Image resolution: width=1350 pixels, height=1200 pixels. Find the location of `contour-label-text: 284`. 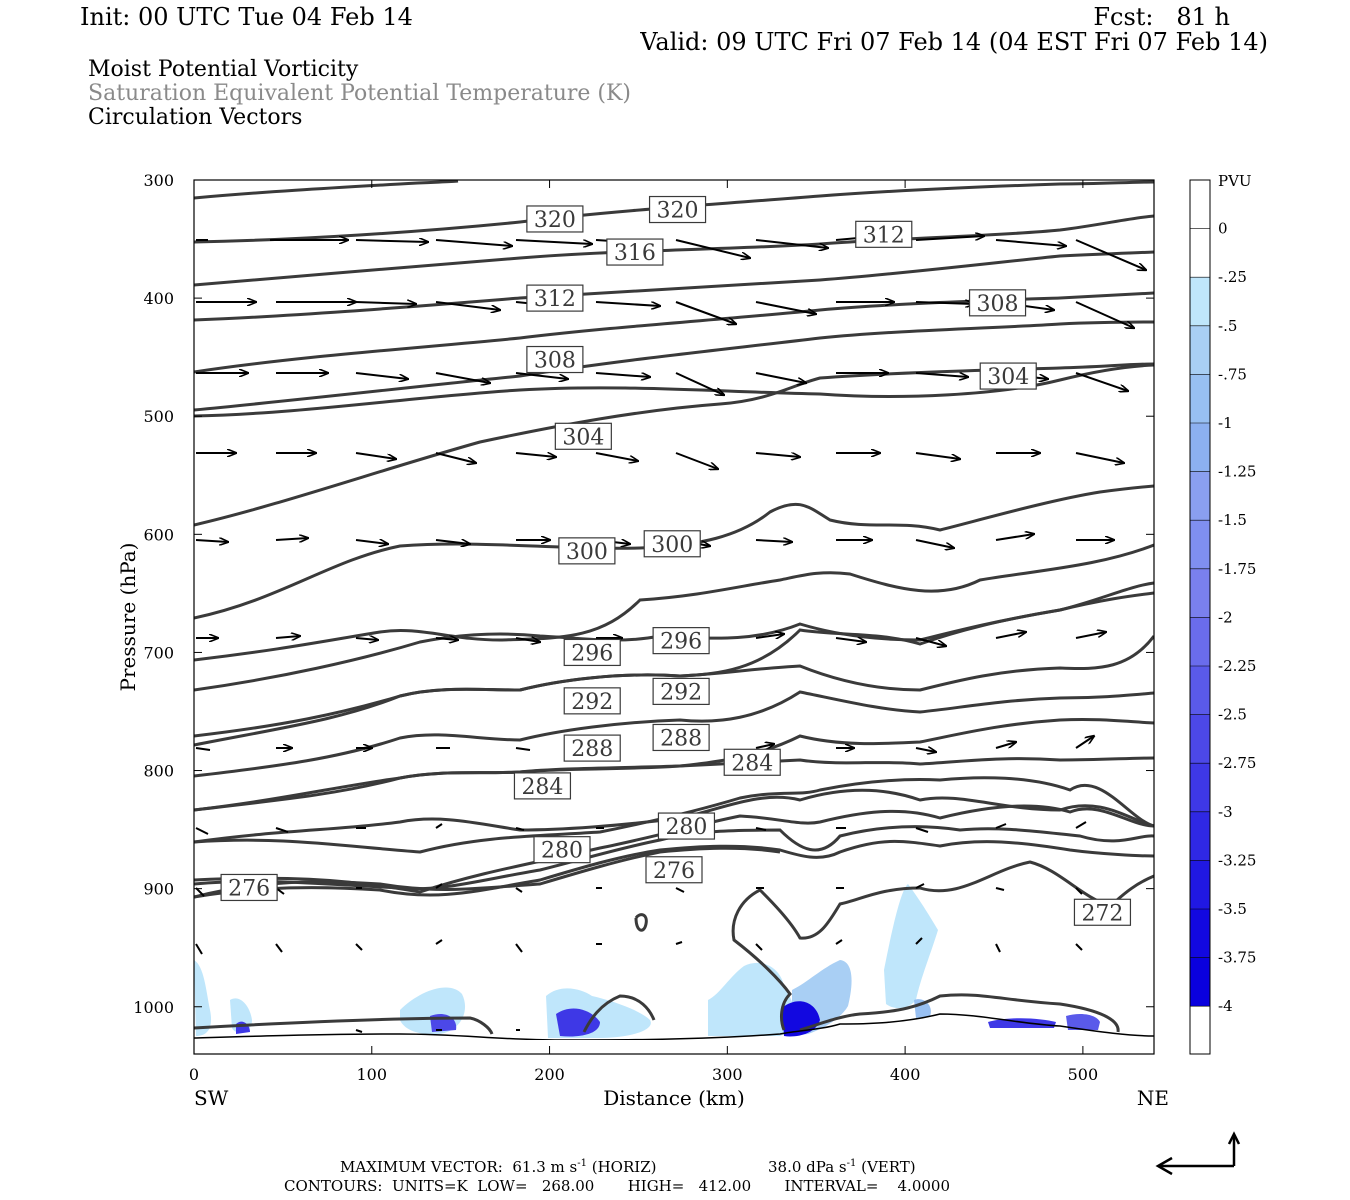

contour-label-text: 284 is located at coordinates (542, 787).